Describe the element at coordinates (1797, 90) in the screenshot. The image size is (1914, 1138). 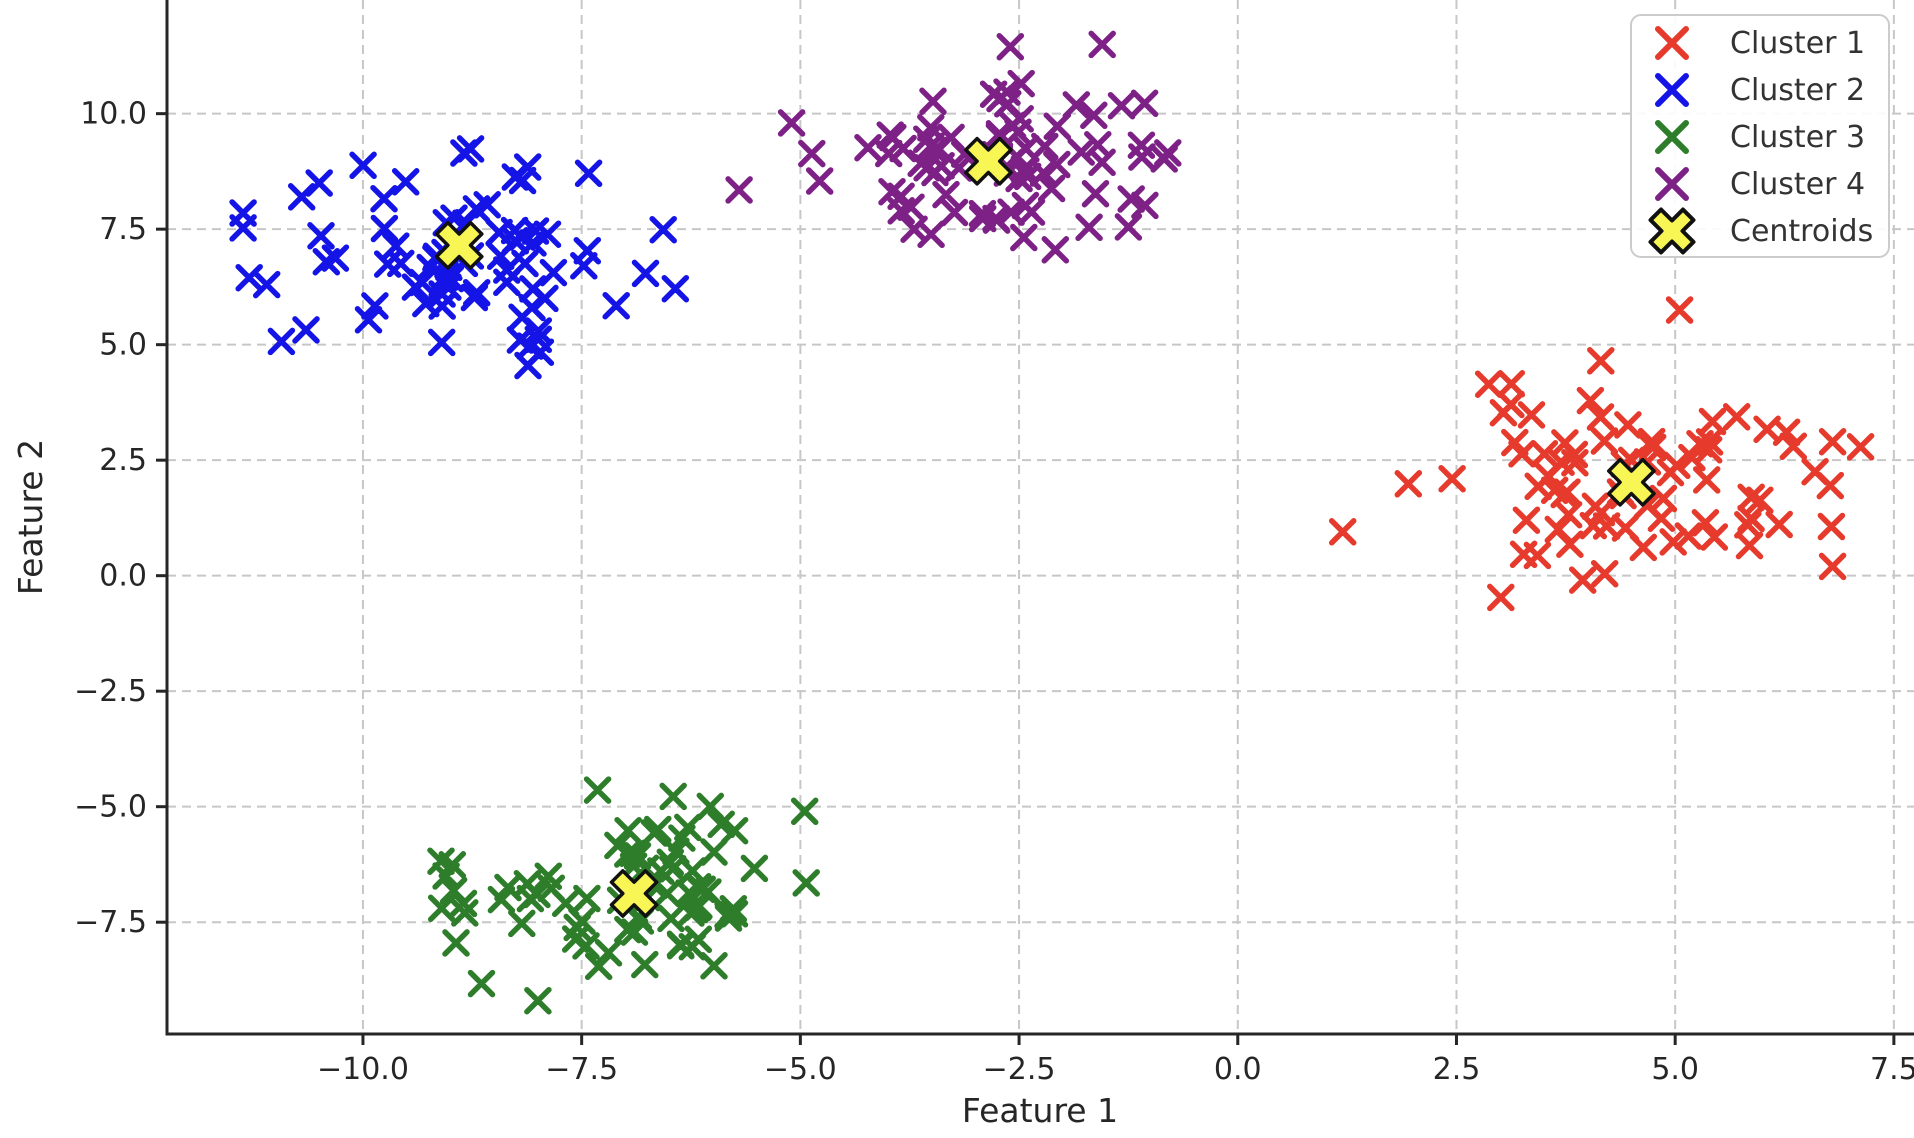
I see `legend-entry-label: Cluster 2` at that location.